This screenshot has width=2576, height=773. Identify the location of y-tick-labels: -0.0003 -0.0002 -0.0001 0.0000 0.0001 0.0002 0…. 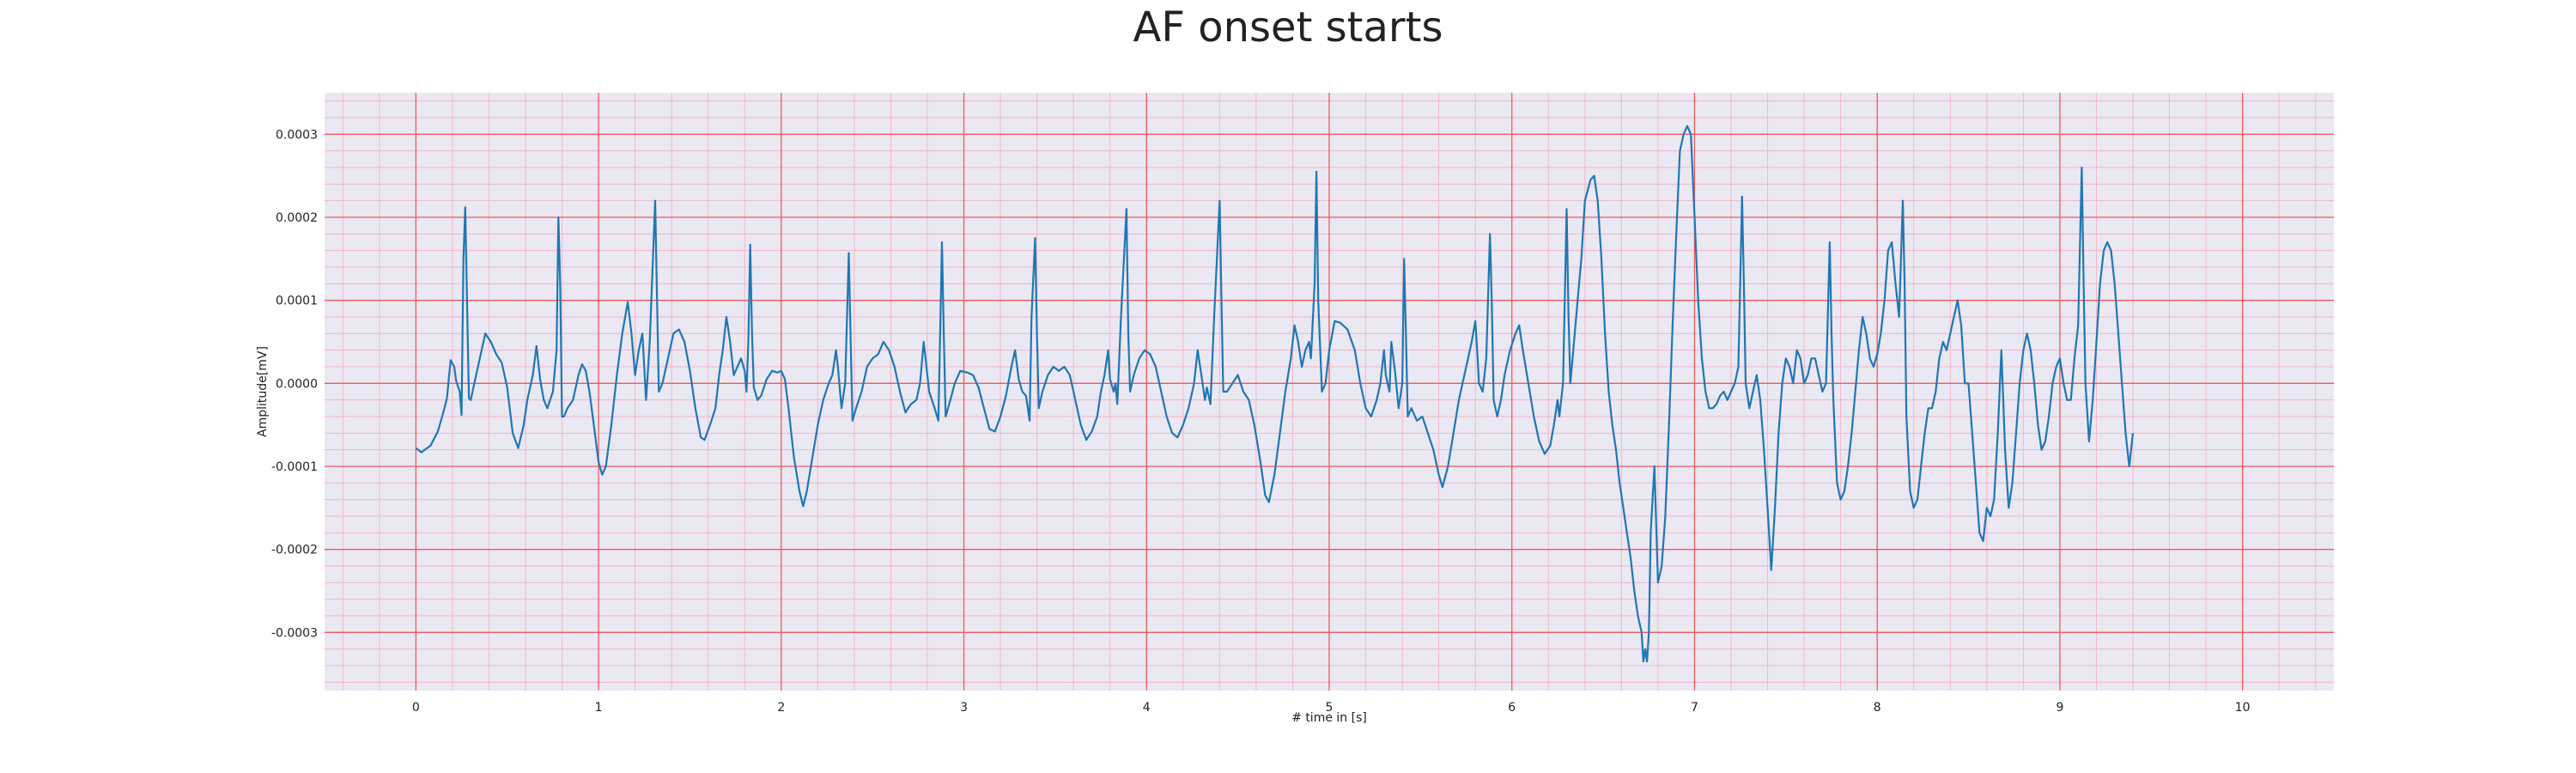
(294, 384).